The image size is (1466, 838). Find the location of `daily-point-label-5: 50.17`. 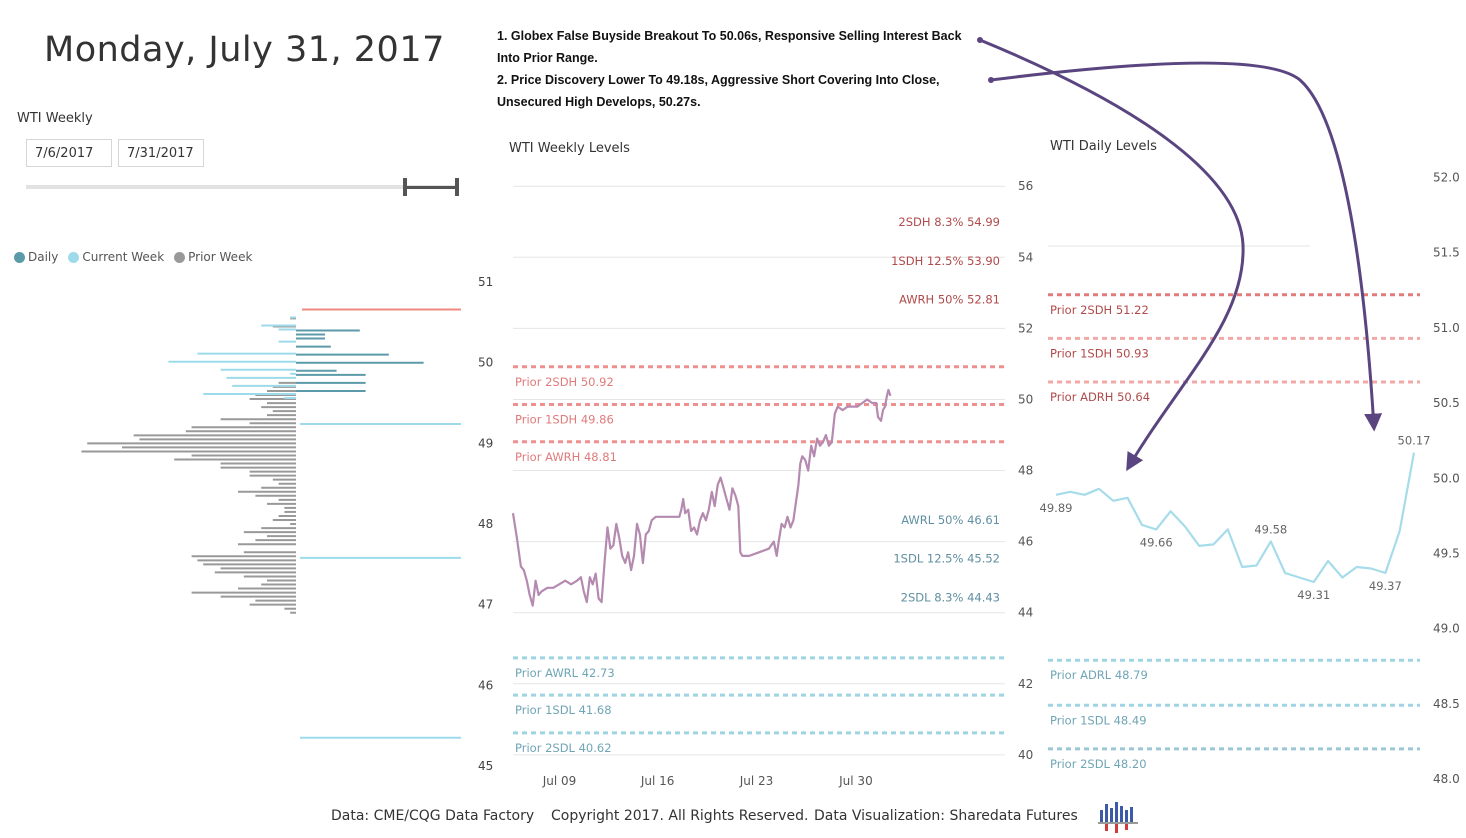

daily-point-label-5: 50.17 is located at coordinates (1414, 441).